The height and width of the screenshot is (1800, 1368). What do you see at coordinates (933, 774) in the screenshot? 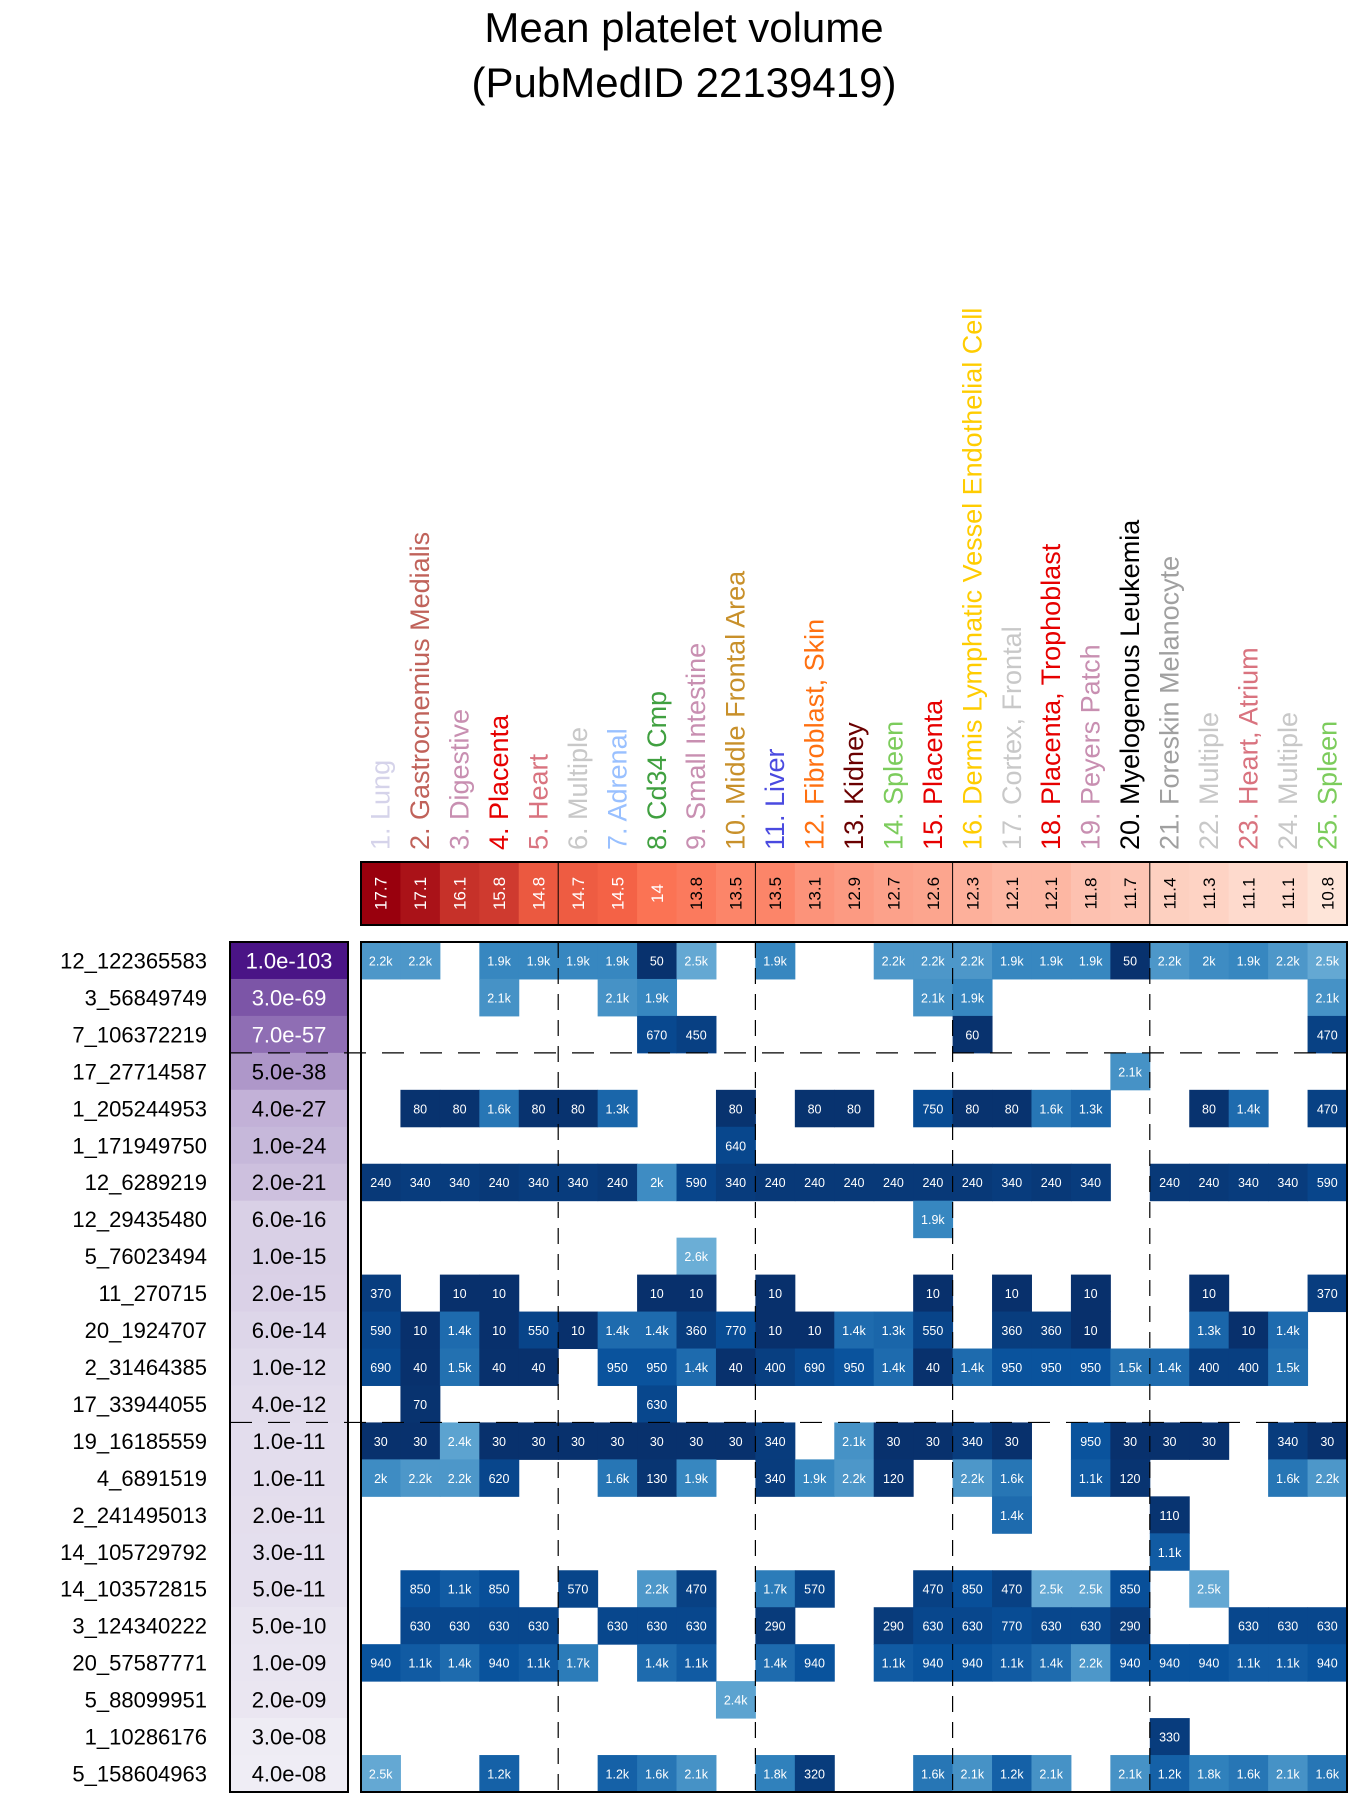
I see `column-label: 15. Placenta` at bounding box center [933, 774].